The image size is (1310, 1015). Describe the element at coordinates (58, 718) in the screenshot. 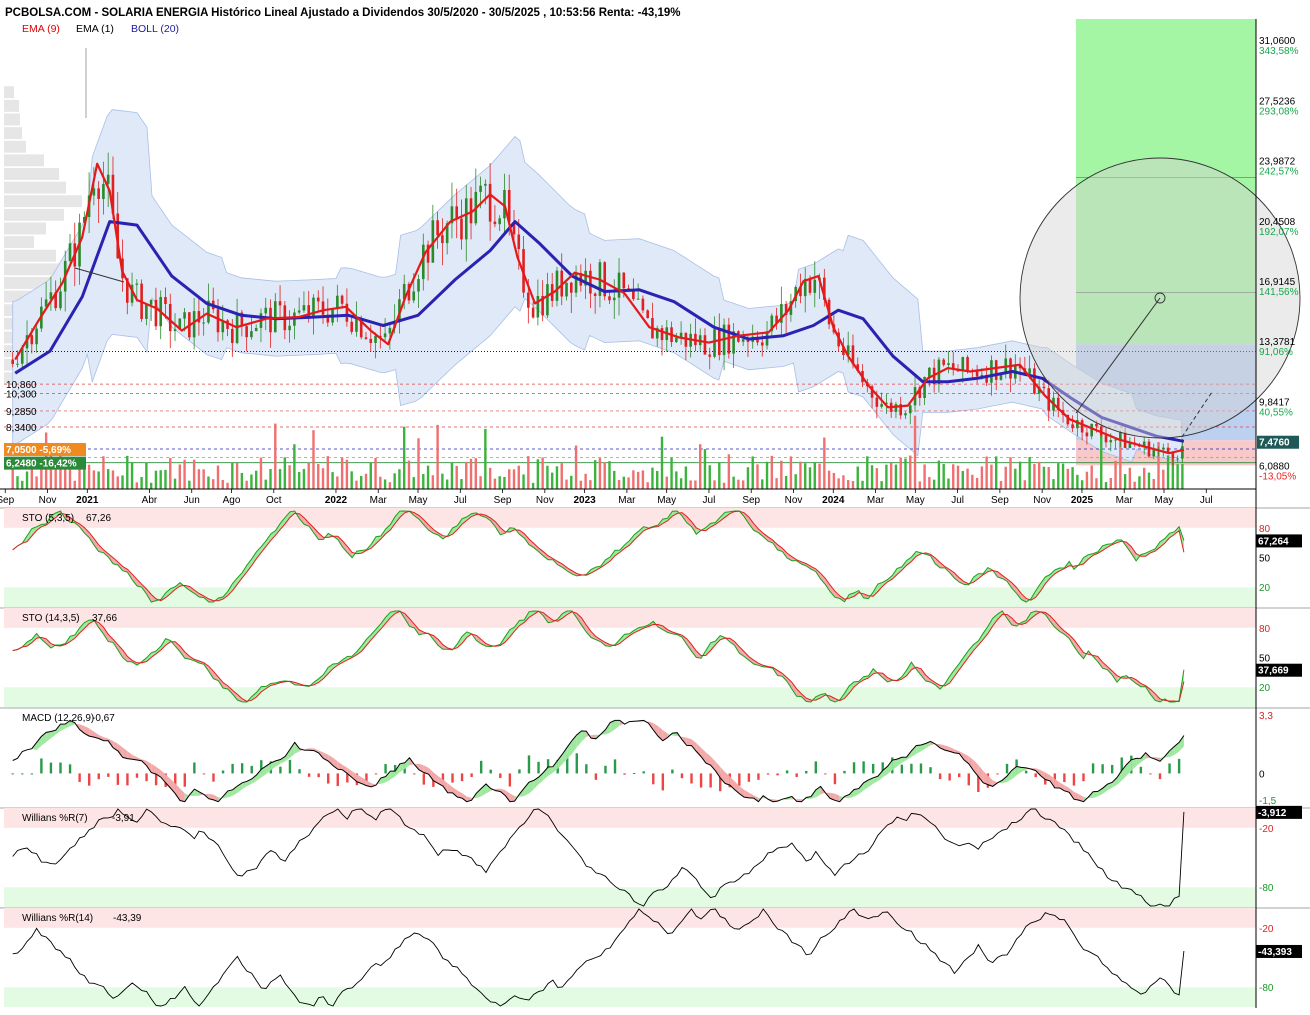

I see `panel-3-label: MACD (12,26,9)` at that location.